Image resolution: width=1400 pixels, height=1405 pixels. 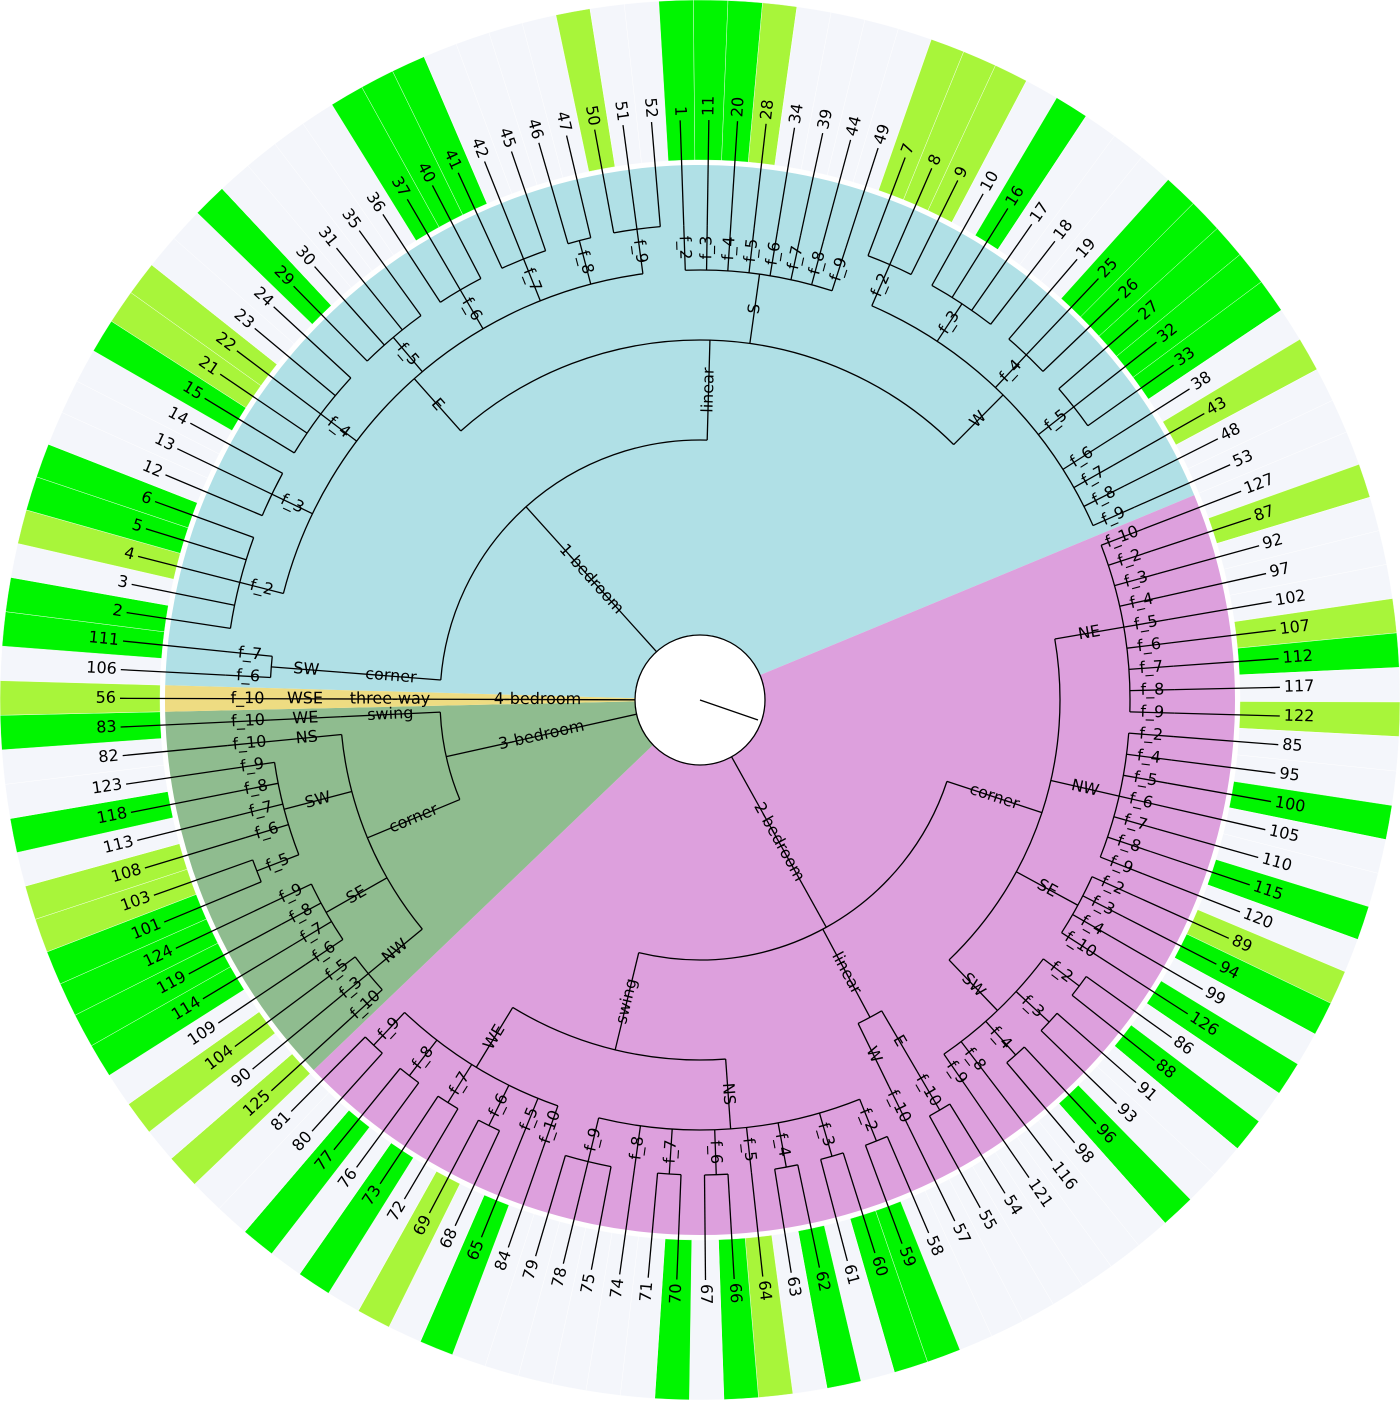 I want to click on node-label: NE, so click(x=1089, y=632).